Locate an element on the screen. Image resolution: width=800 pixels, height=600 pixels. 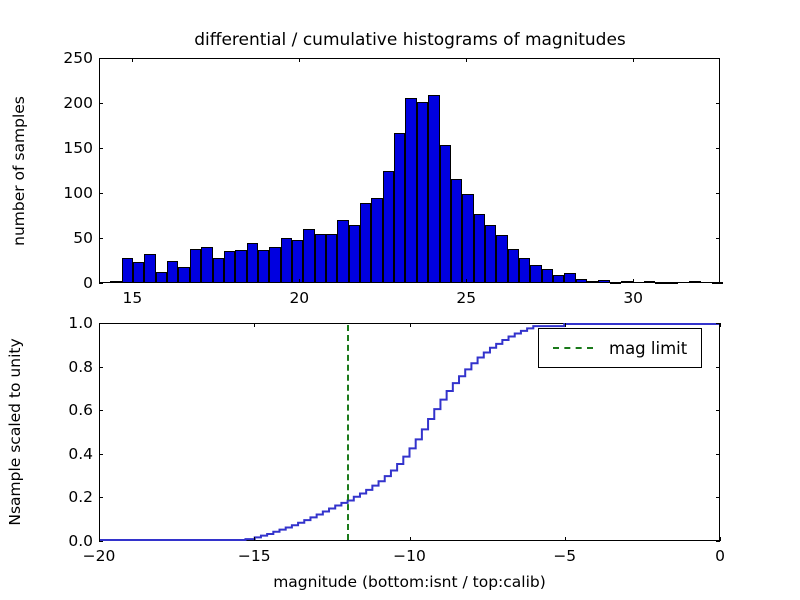
cumulative-x-ticklabel: −15 is located at coordinates (254, 556).